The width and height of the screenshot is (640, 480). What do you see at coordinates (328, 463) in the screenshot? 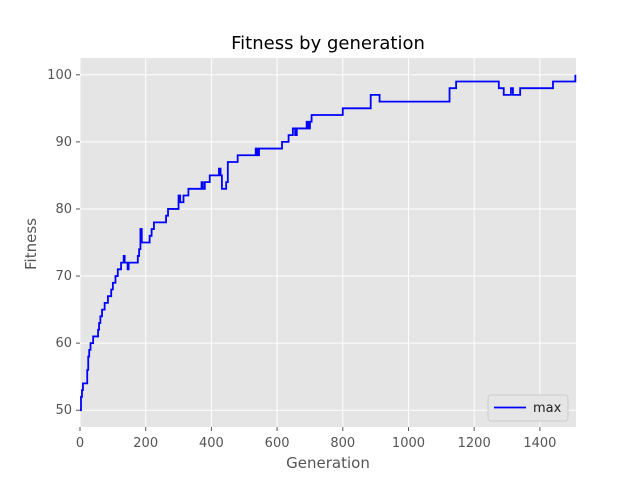
I see `x-axis-label: Generation` at bounding box center [328, 463].